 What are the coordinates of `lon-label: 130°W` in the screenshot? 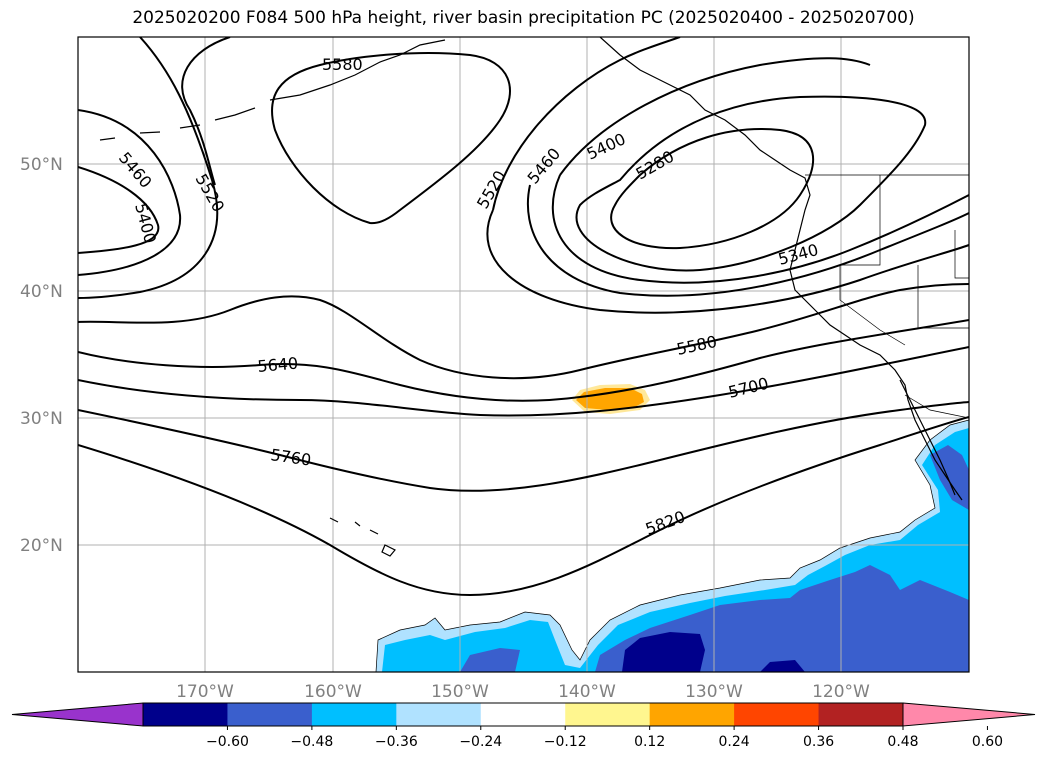 It's located at (714, 692).